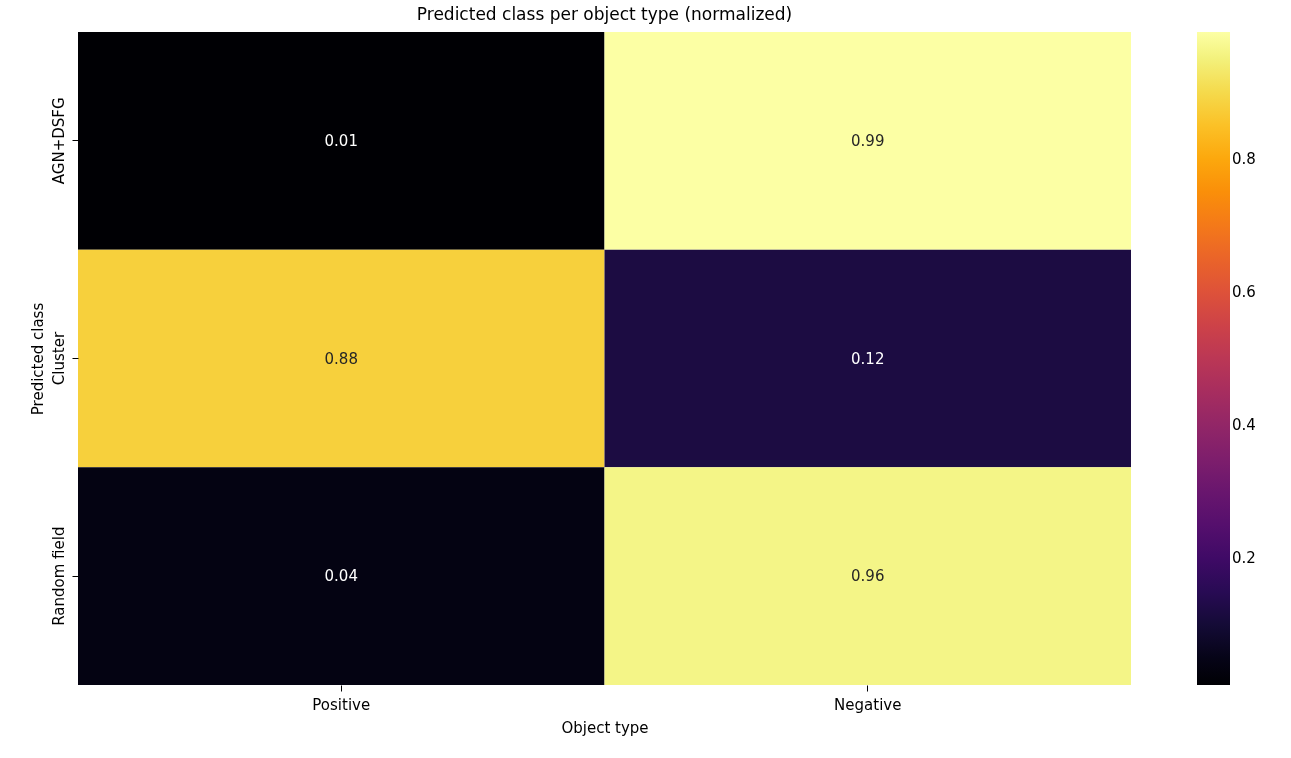  What do you see at coordinates (341, 140) in the screenshot?
I see `data-label: 0.01` at bounding box center [341, 140].